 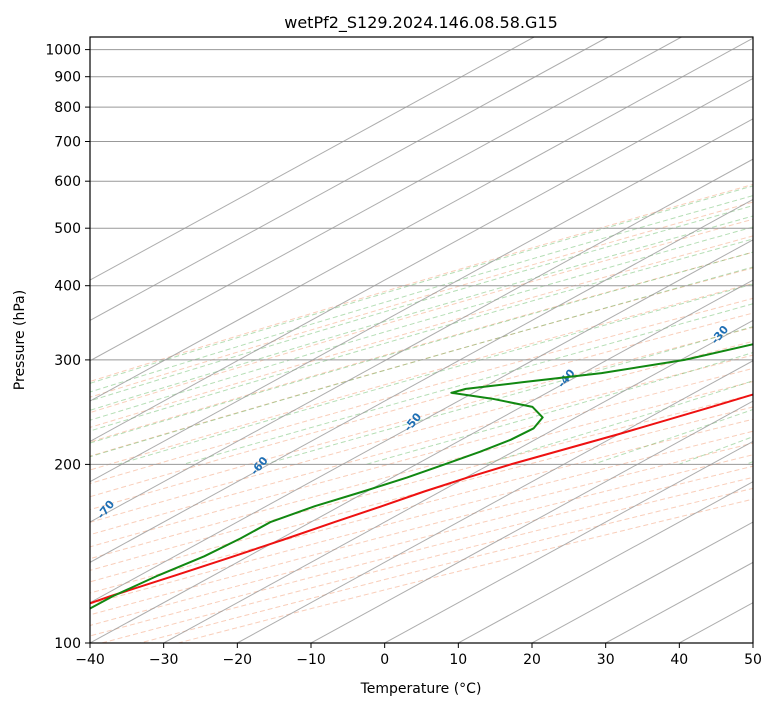 What do you see at coordinates (67, 108) in the screenshot?
I see `y-tick-label: 800` at bounding box center [67, 108].